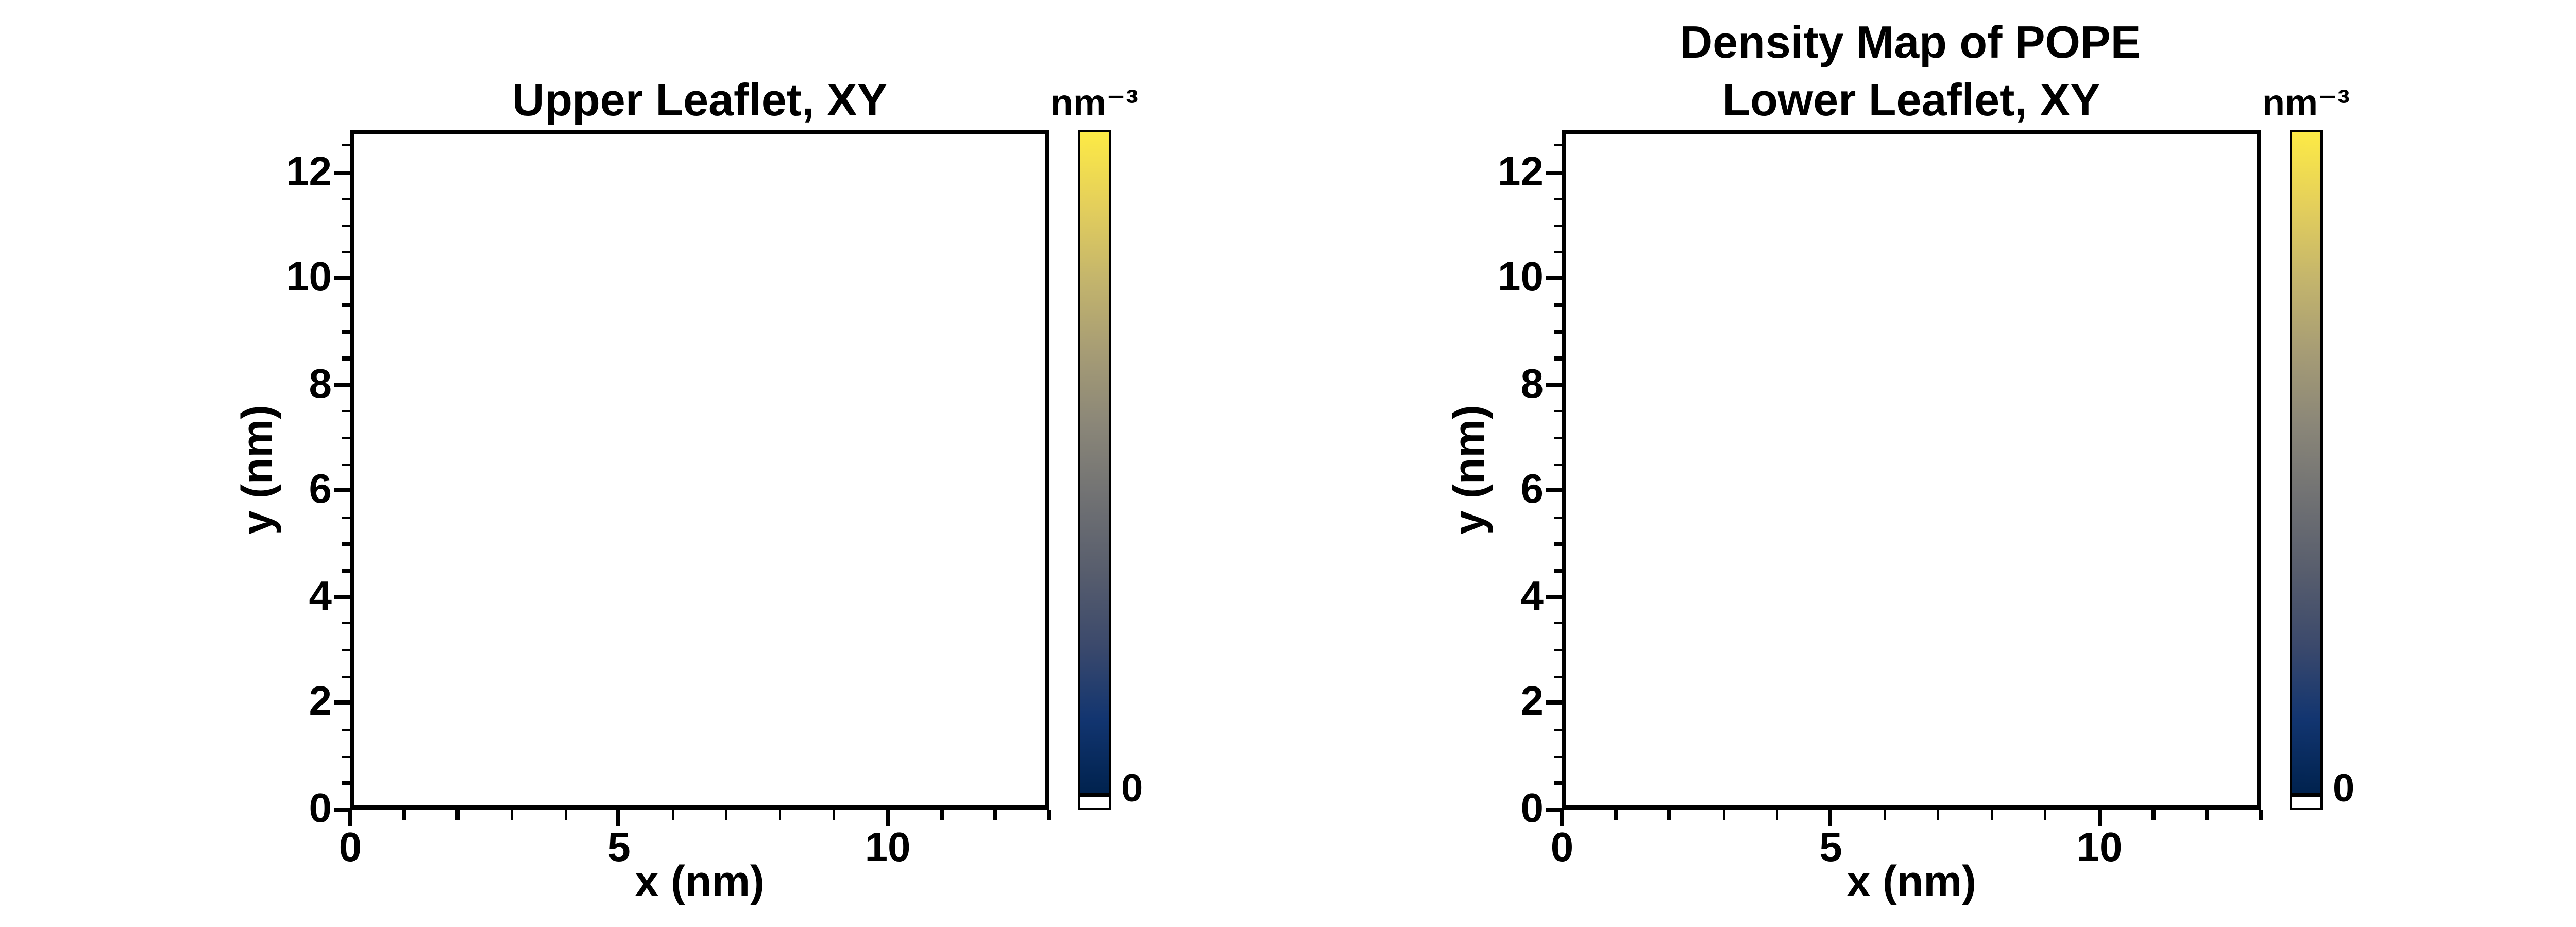 This screenshot has width=2576, height=927. What do you see at coordinates (309, 172) in the screenshot?
I see `y-tick-label: 12` at bounding box center [309, 172].